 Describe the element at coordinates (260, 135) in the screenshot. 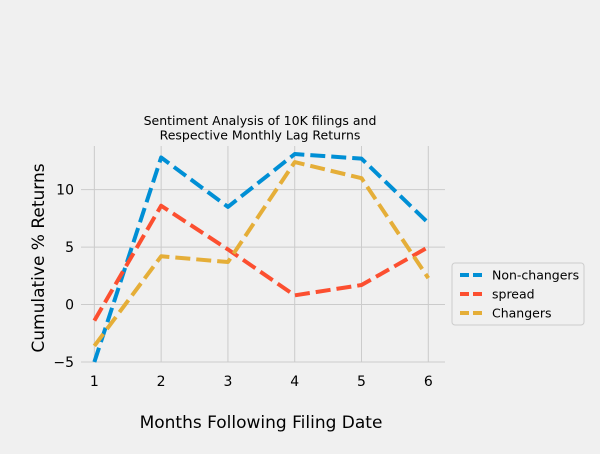

I see `chart-title-line: Respective Monthly Lag Returns` at that location.